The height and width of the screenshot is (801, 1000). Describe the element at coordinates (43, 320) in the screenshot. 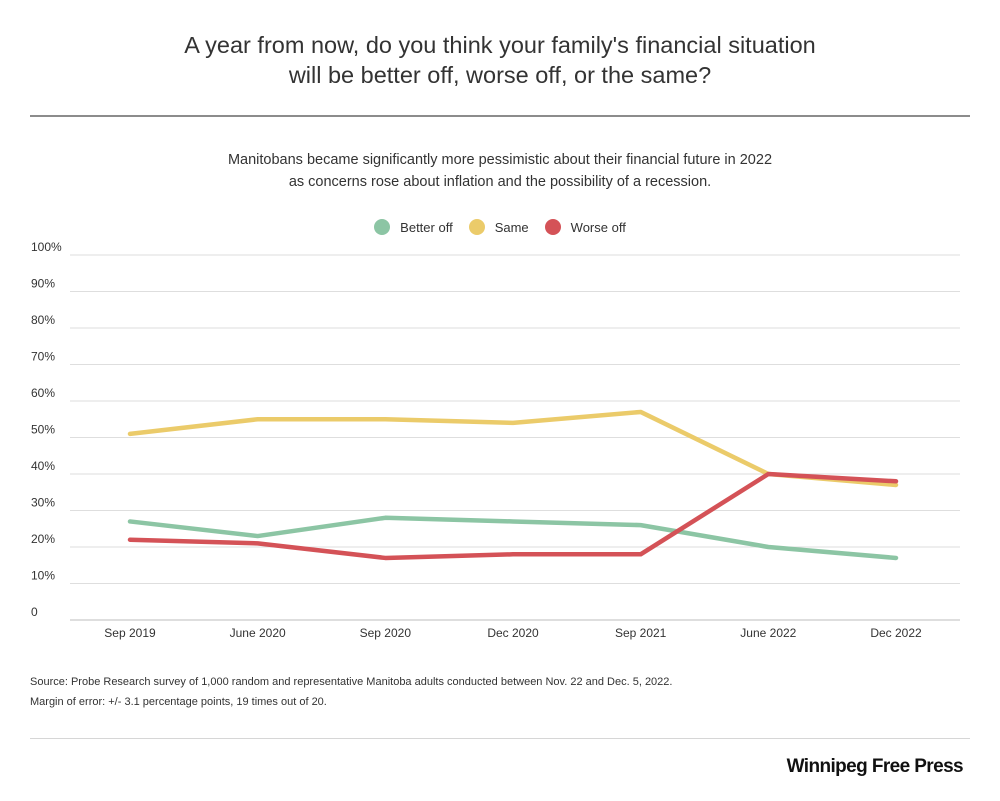

I see `y-tick-label-80: 80%` at that location.